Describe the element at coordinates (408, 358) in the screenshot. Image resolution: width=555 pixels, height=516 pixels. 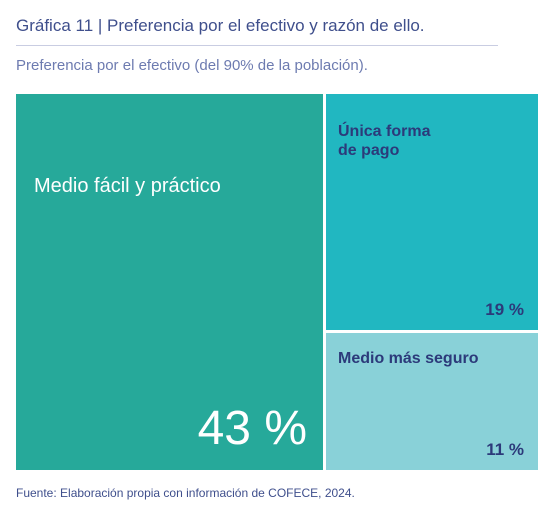
I see `treemap-label-medio-seguro: Medio más seguro` at that location.